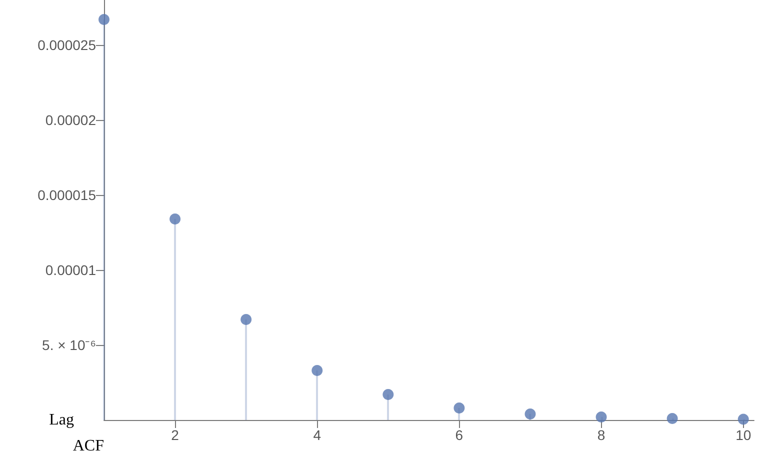  Describe the element at coordinates (175, 435) in the screenshot. I see `x-tick-label: 2` at that location.